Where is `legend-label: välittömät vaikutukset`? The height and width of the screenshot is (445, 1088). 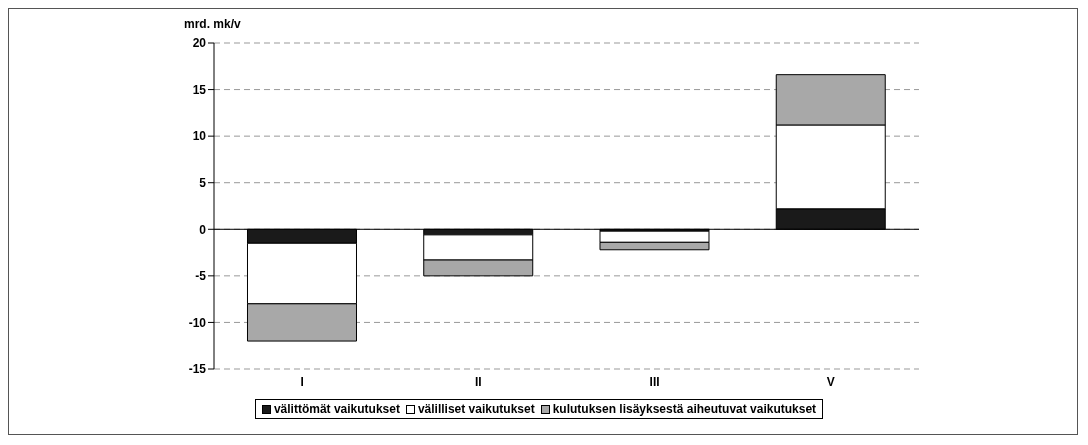 legend-label: välittömät vaikutukset is located at coordinates (336, 409).